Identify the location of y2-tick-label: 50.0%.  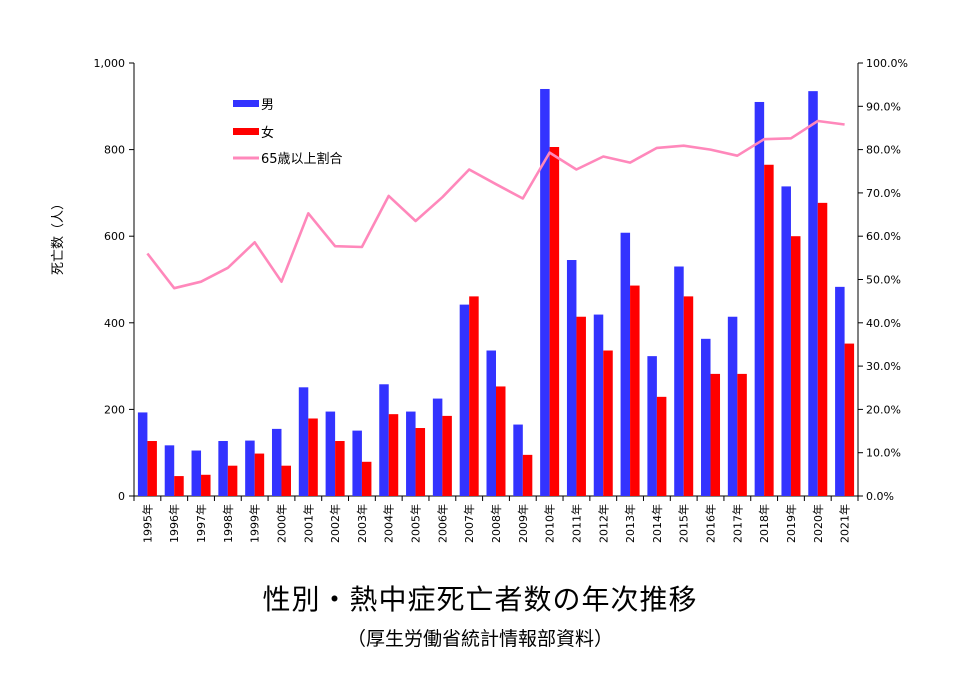
(883, 280).